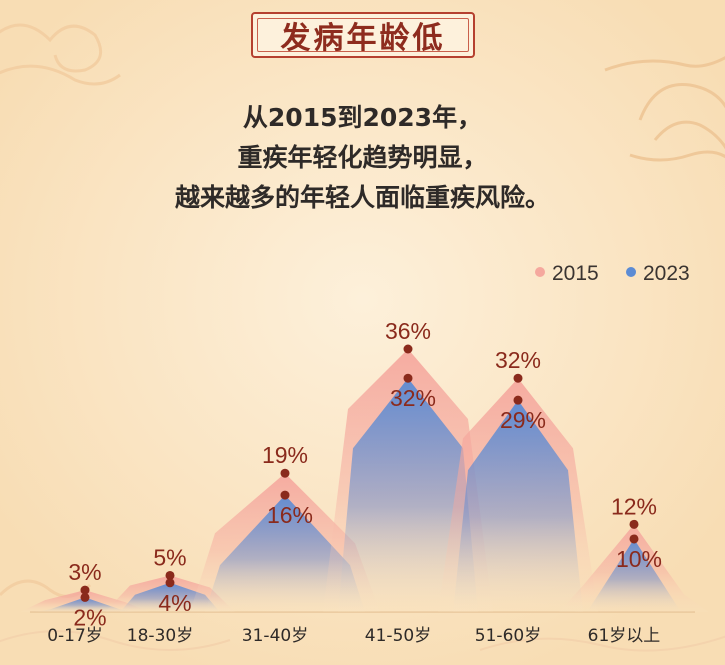 The width and height of the screenshot is (725, 665). What do you see at coordinates (362, 197) in the screenshot?
I see `subtitle-line-3: 越来越多的年轻人面临重疾风险。` at bounding box center [362, 197].